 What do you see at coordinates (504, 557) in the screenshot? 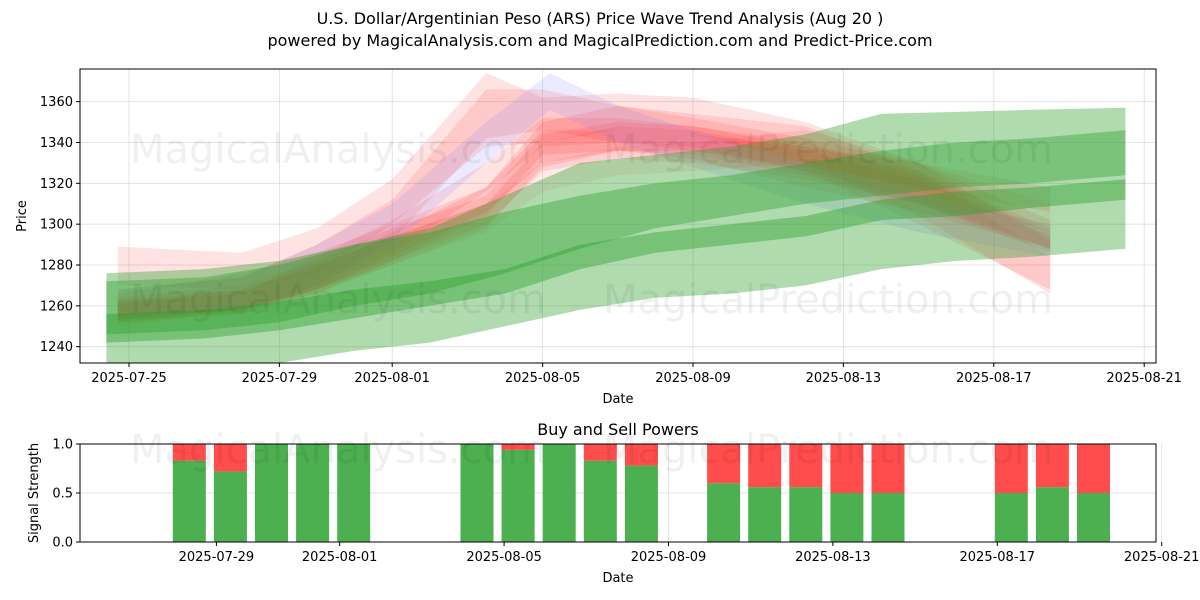
I see `signal-x-tick-label: 2025-08-05` at bounding box center [504, 557].